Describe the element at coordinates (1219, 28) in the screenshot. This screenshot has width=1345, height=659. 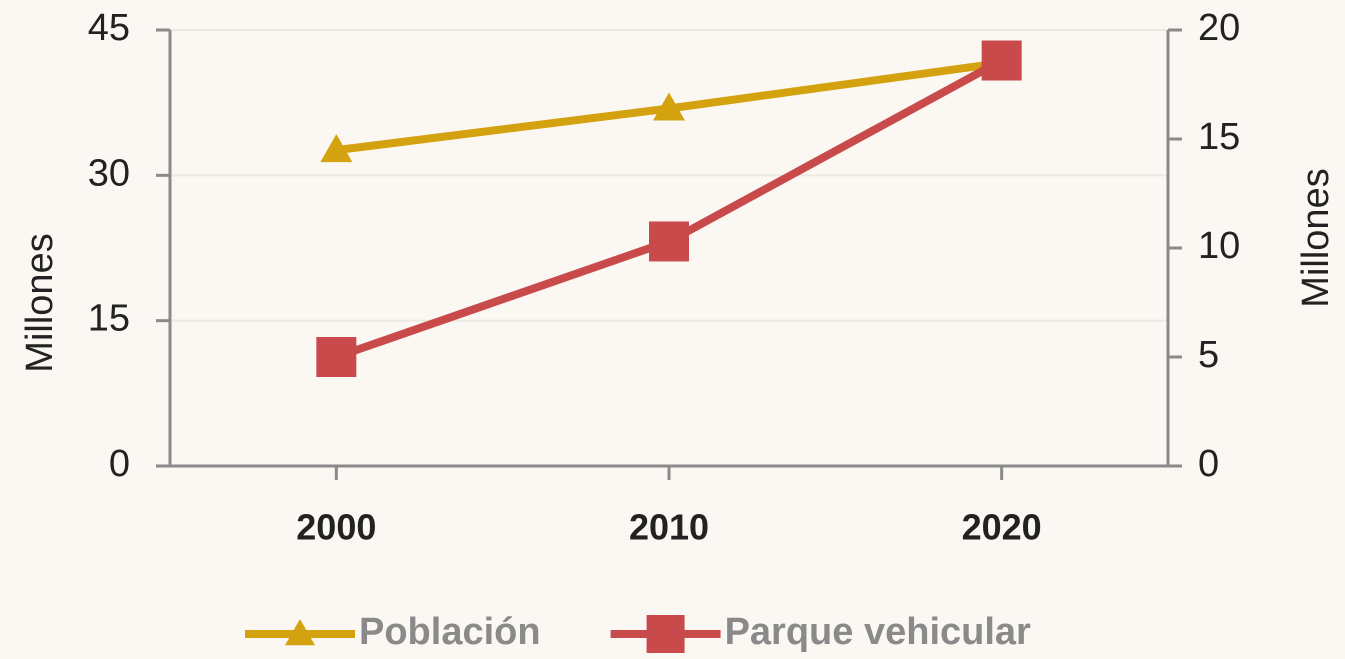
I see `y2-tick-label: 20` at that location.